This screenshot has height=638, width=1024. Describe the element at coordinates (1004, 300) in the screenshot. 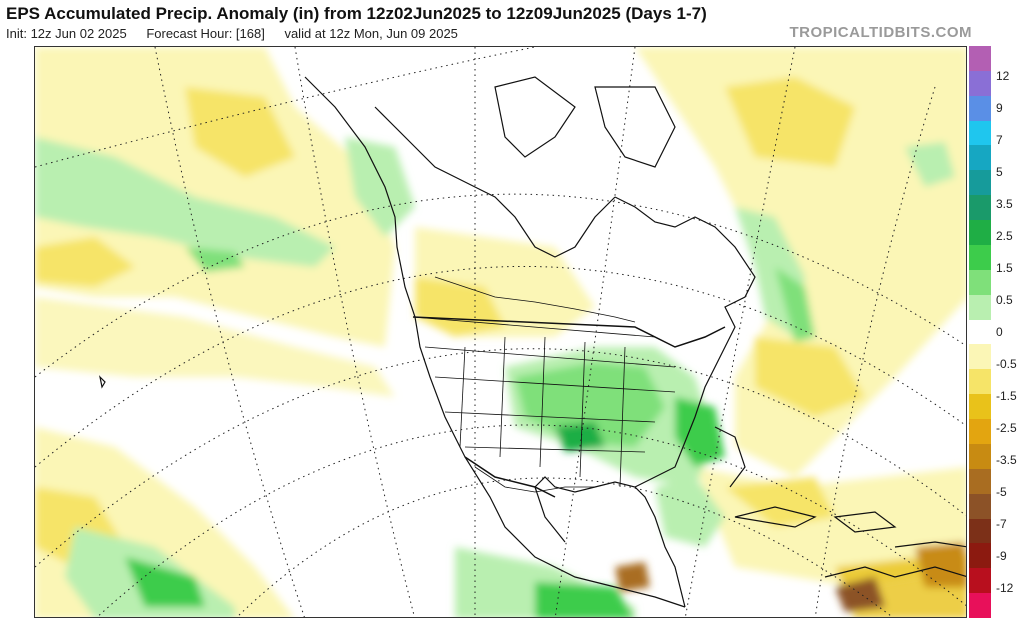

I see `colorbar-tick-label: 0.5` at that location.